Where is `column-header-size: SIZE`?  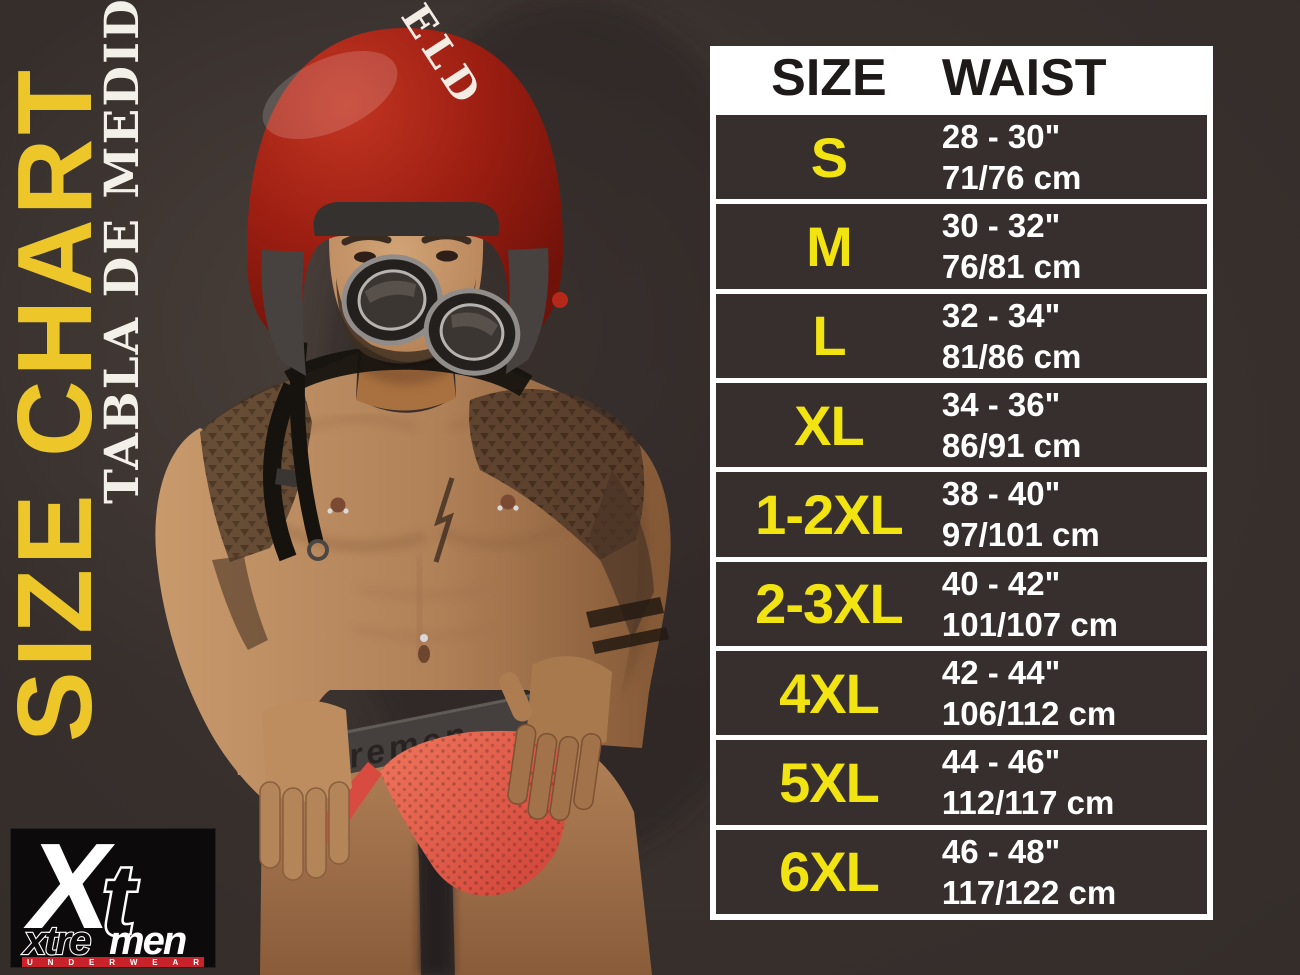
column-header-size: SIZE is located at coordinates (829, 78).